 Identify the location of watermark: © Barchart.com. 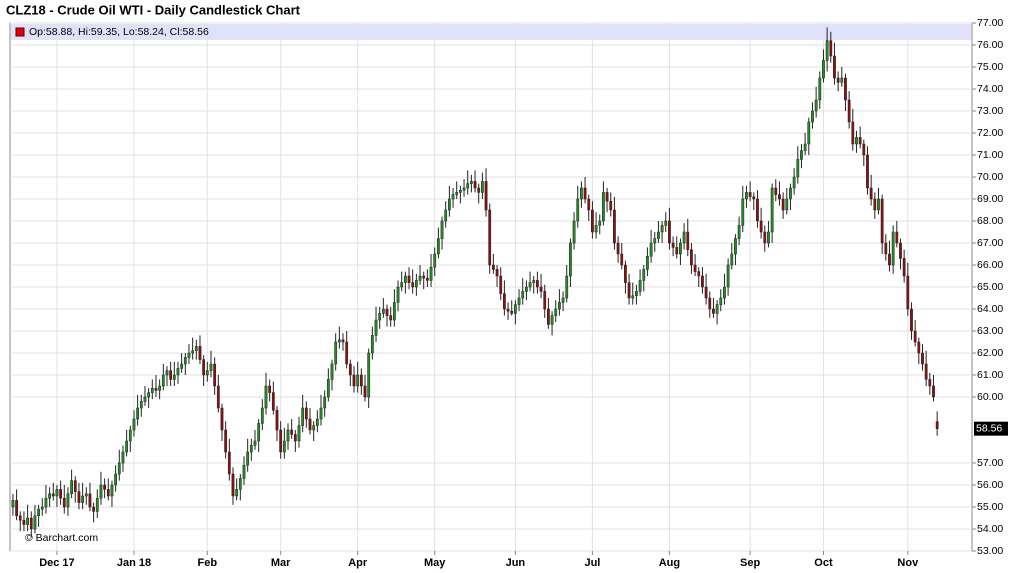
(61, 538).